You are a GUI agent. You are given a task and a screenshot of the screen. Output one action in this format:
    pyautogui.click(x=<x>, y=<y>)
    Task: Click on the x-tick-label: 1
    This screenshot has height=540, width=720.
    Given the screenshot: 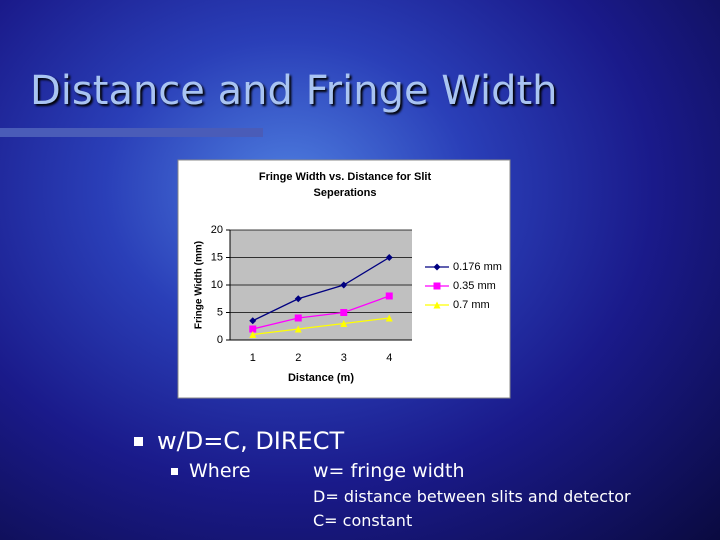 What is the action you would take?
    pyautogui.click(x=253, y=358)
    